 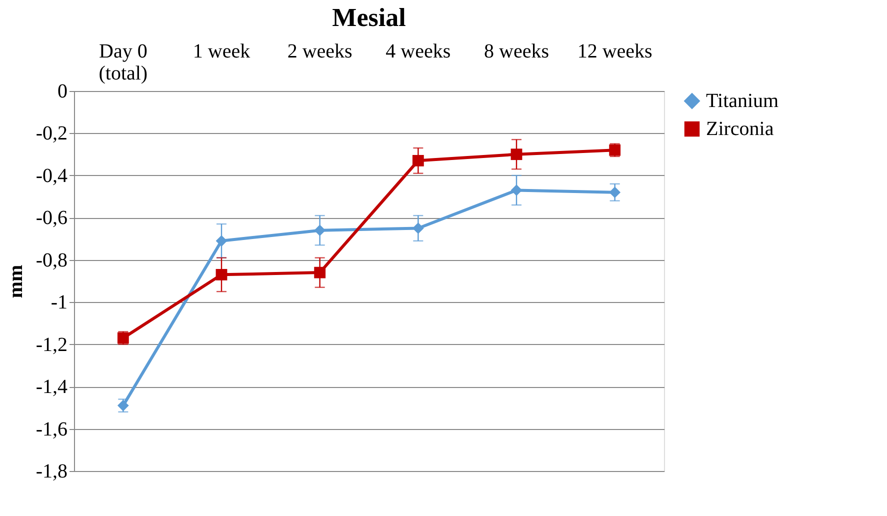 I want to click on legend-label: Zirconia, so click(x=740, y=129).